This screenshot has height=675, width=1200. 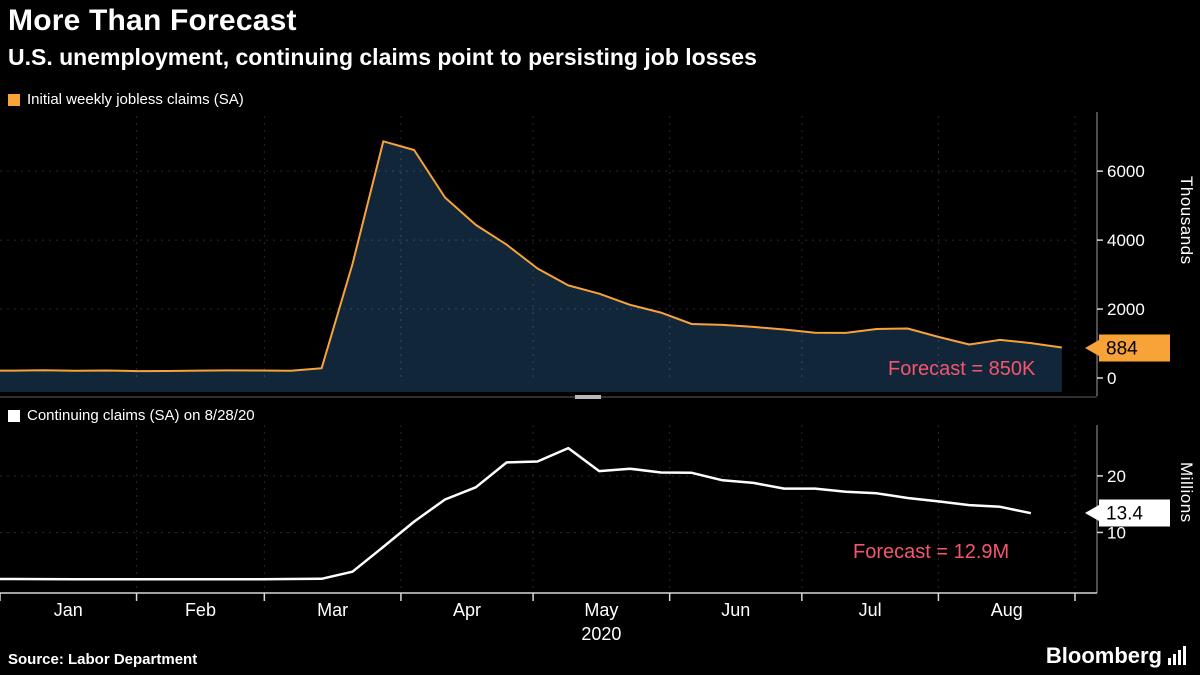 I want to click on legend-swatch-orange, so click(x=14, y=99).